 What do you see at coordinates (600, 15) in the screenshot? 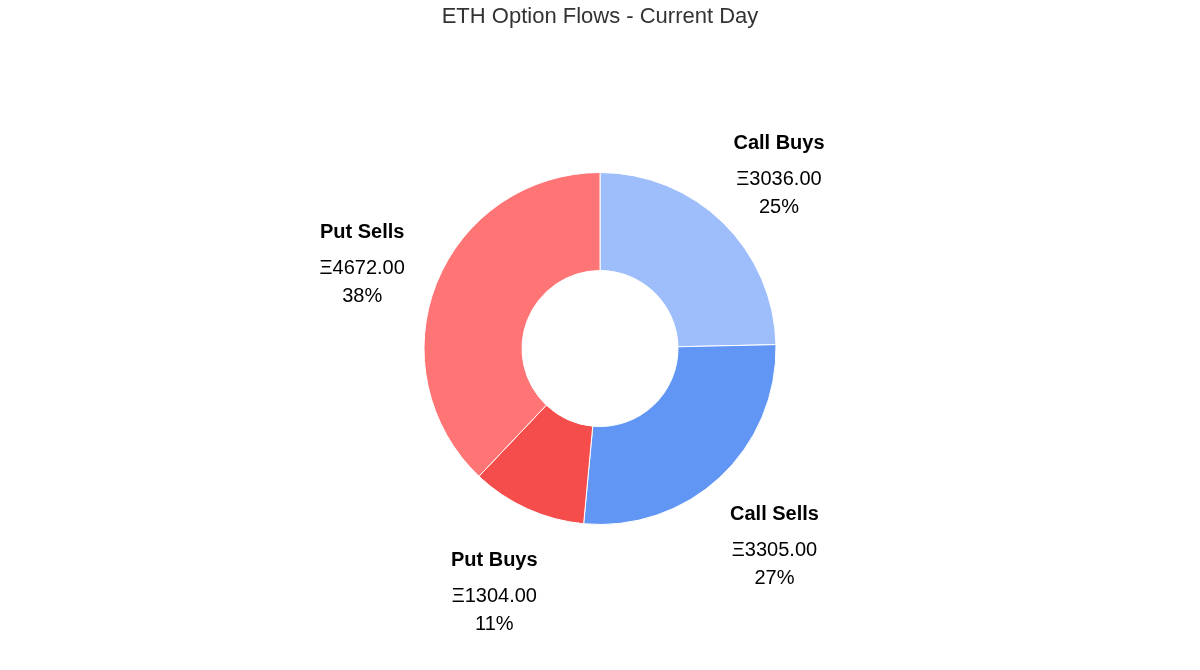
I see `chart-title: ETH Option Flows - Current Day` at bounding box center [600, 15].